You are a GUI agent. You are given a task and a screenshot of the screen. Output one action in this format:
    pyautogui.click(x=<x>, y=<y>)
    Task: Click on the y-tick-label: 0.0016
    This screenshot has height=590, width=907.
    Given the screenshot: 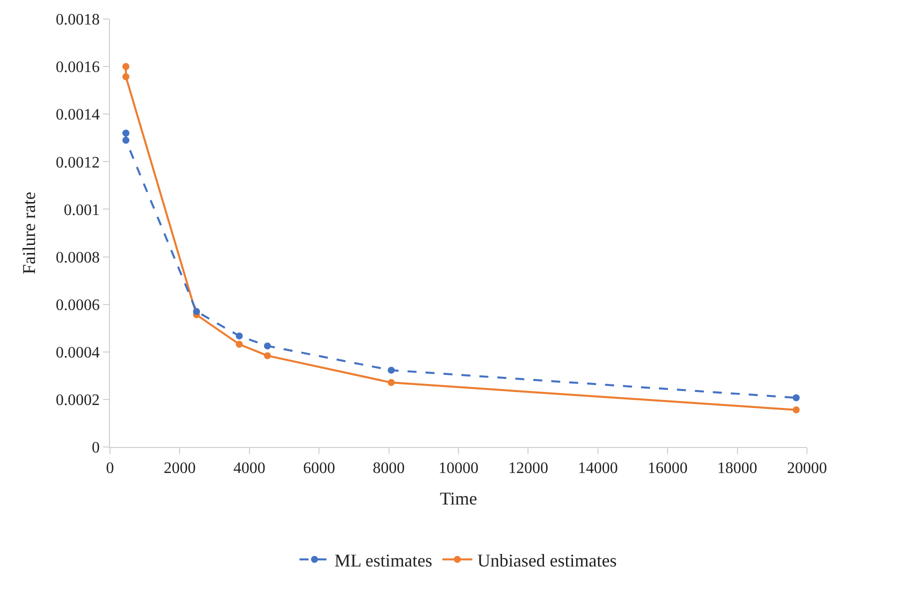 What is the action you would take?
    pyautogui.click(x=78, y=67)
    